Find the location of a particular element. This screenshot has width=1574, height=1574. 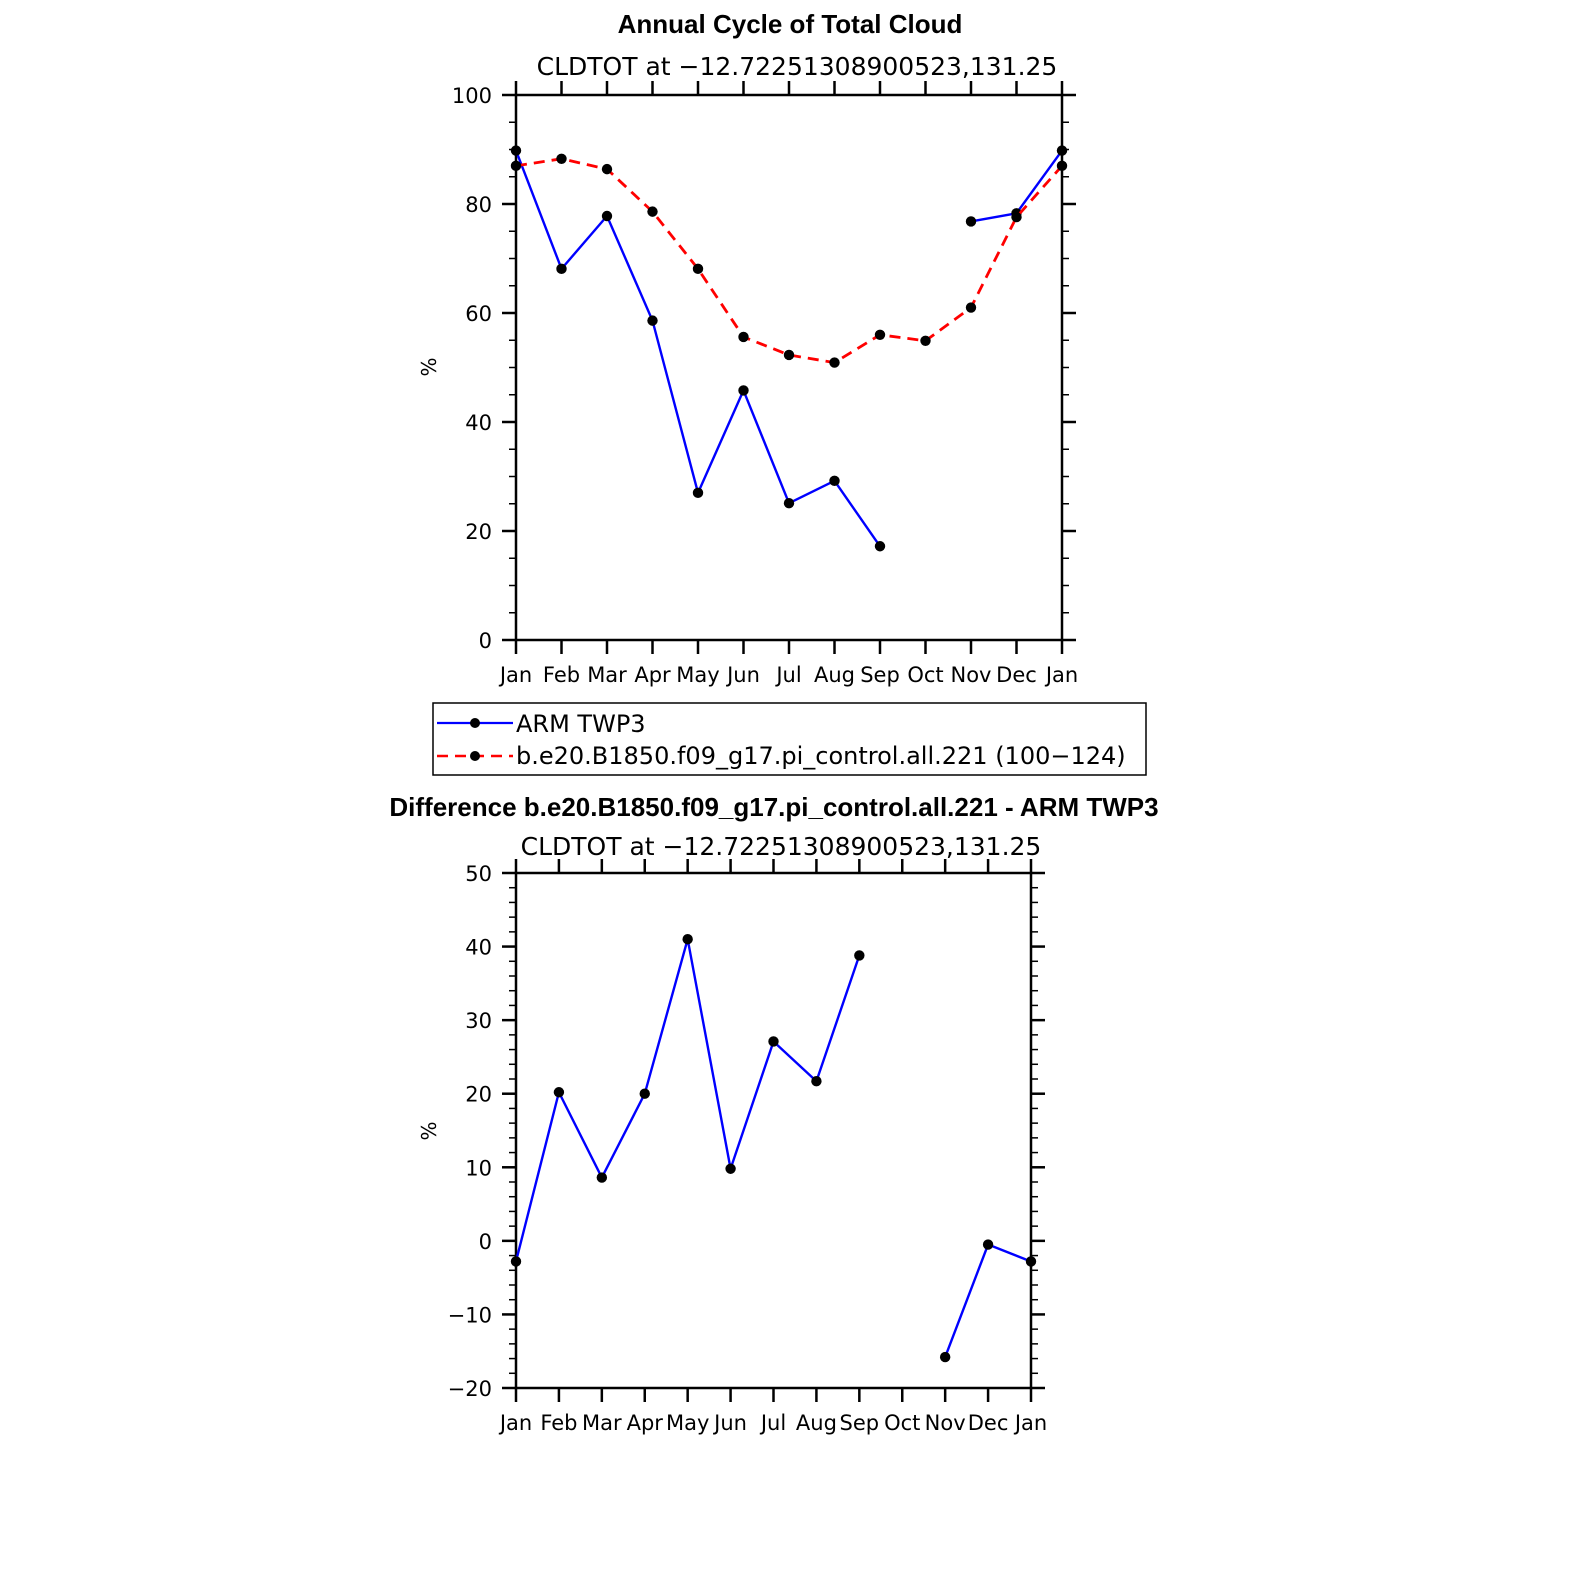

panel2-ytick-label: 0 is located at coordinates (485, 1242).